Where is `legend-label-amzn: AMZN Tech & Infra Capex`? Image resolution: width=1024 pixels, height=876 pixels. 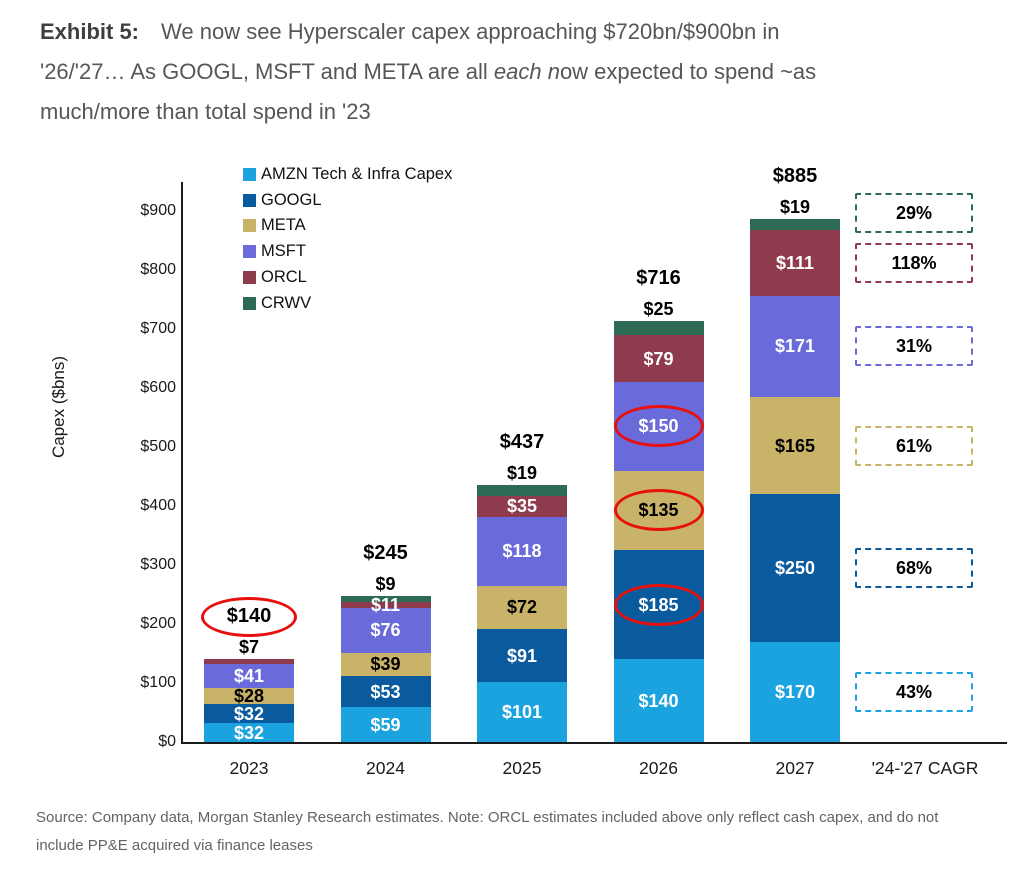 legend-label-amzn: AMZN Tech & Infra Capex is located at coordinates (357, 174).